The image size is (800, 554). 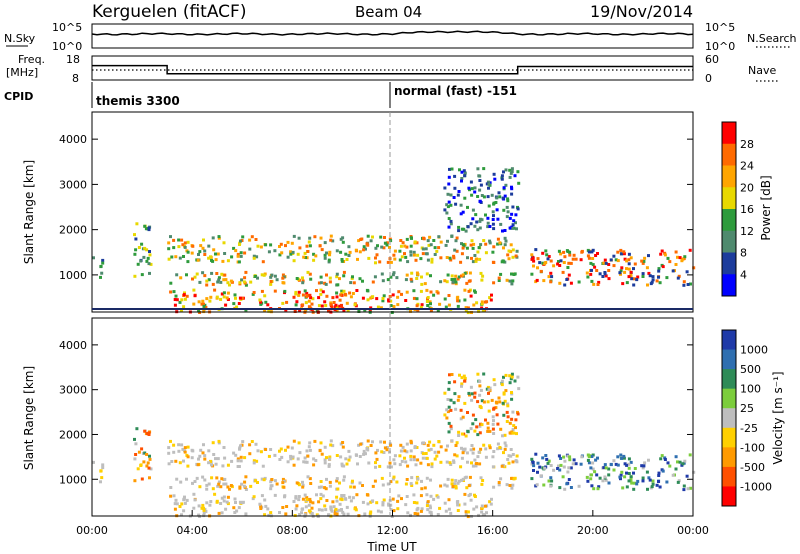 I want to click on velocity-range-tick-label-4000: 4000, so click(x=73, y=345).